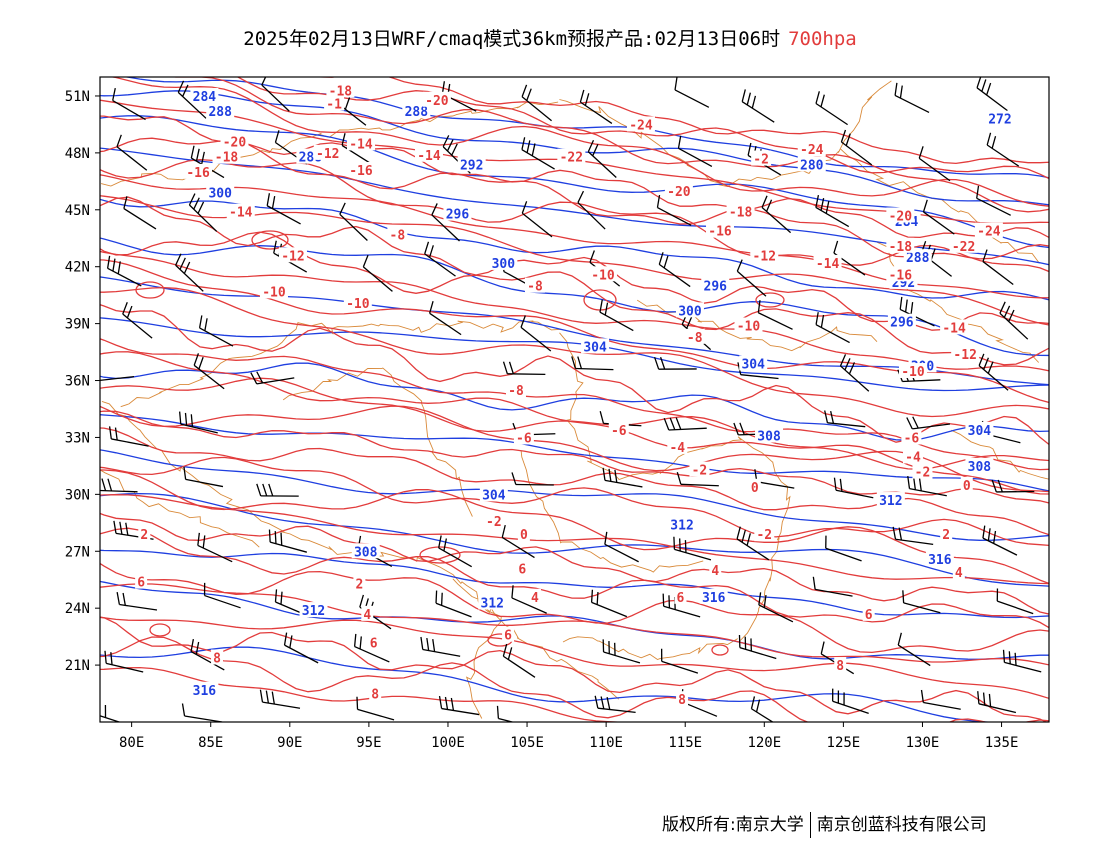 This screenshot has width=1100, height=850. What do you see at coordinates (769, 437) in the screenshot?
I see `geopotential-label: 308` at bounding box center [769, 437].